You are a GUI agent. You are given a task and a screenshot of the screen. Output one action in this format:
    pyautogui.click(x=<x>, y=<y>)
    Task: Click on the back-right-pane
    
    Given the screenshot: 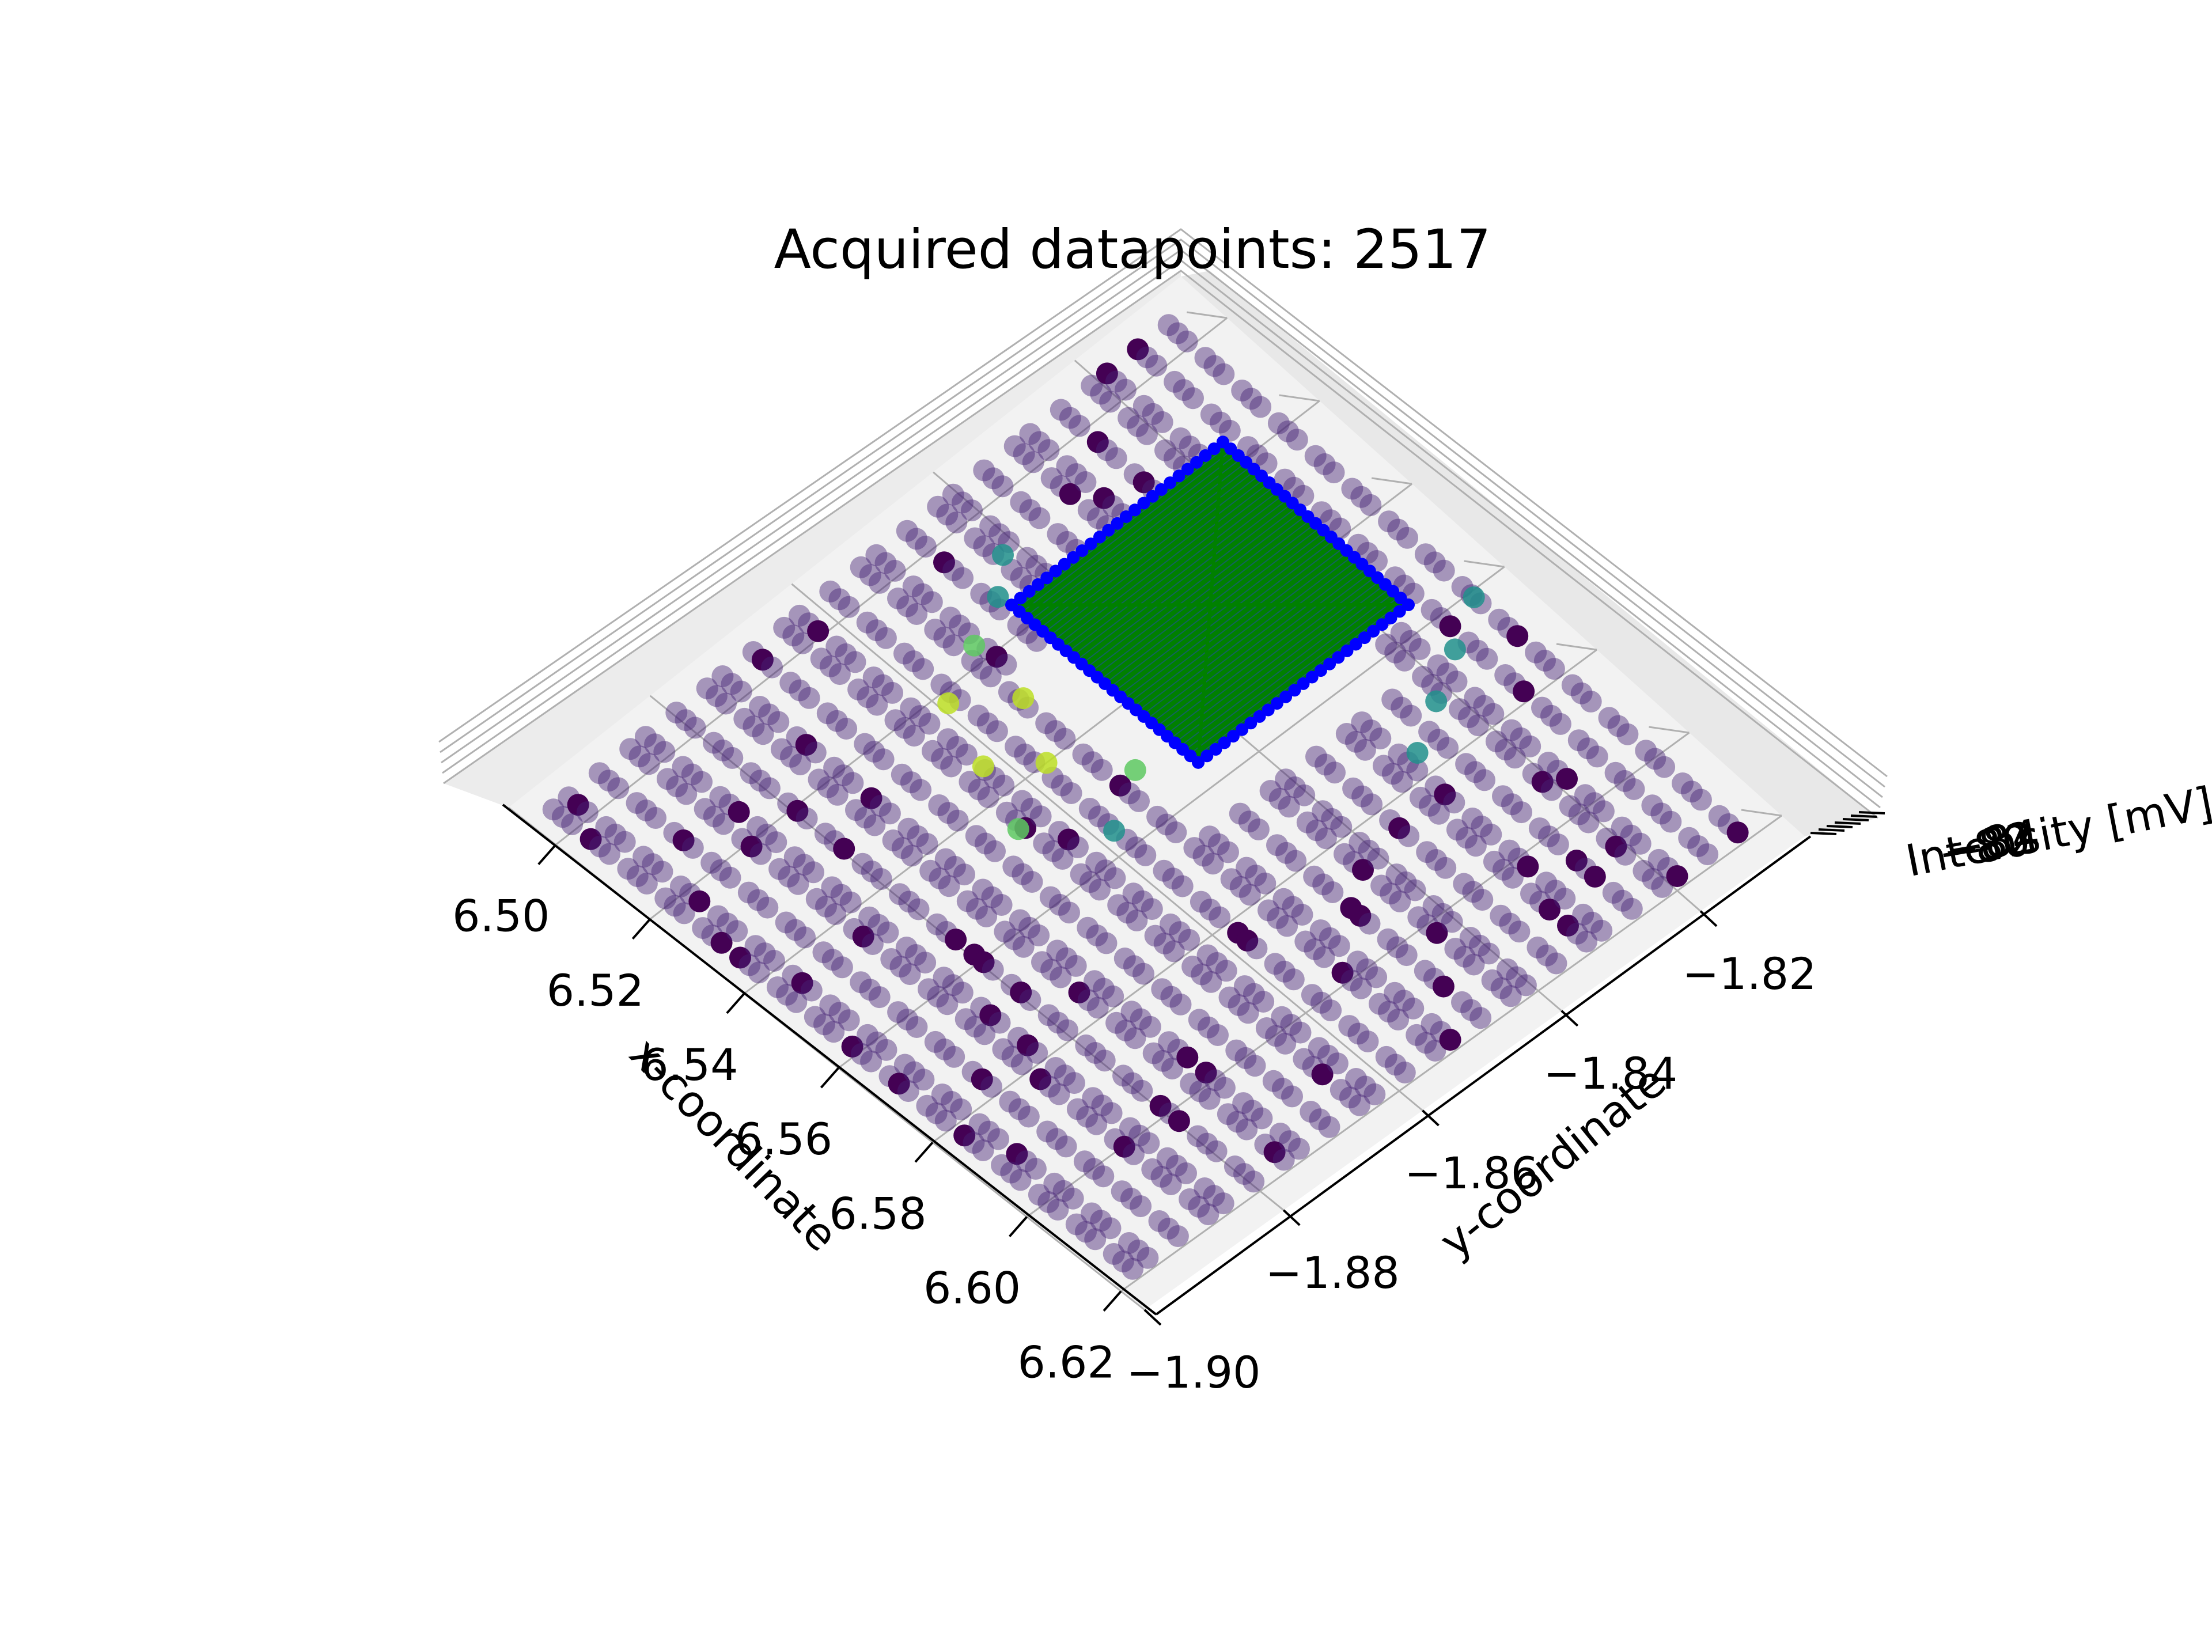 What is the action you would take?
    pyautogui.click(x=1529, y=553)
    